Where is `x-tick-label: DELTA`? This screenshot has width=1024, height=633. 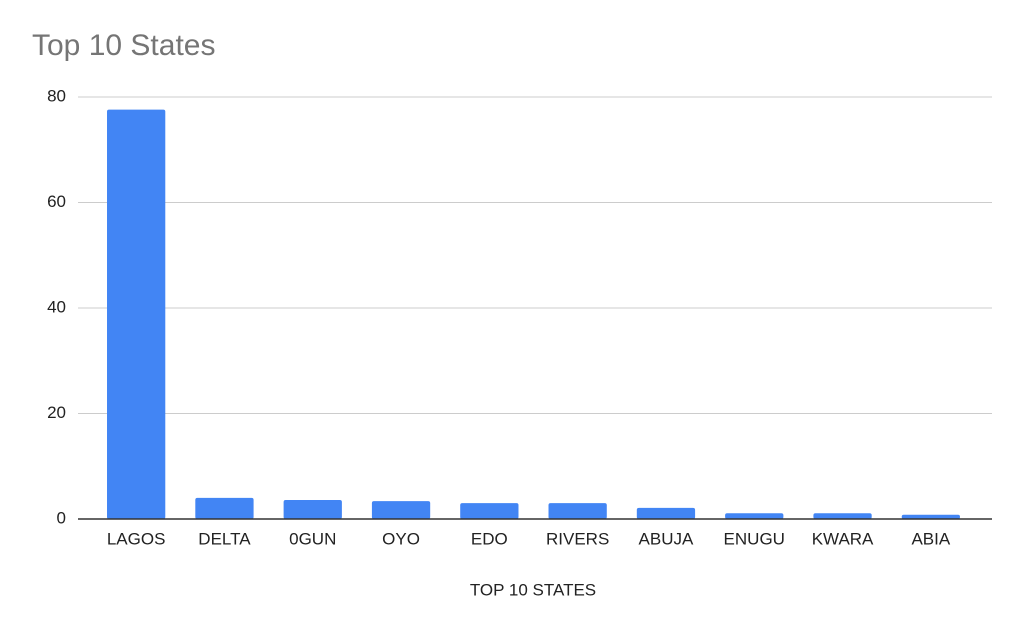
x-tick-label: DELTA is located at coordinates (224, 538).